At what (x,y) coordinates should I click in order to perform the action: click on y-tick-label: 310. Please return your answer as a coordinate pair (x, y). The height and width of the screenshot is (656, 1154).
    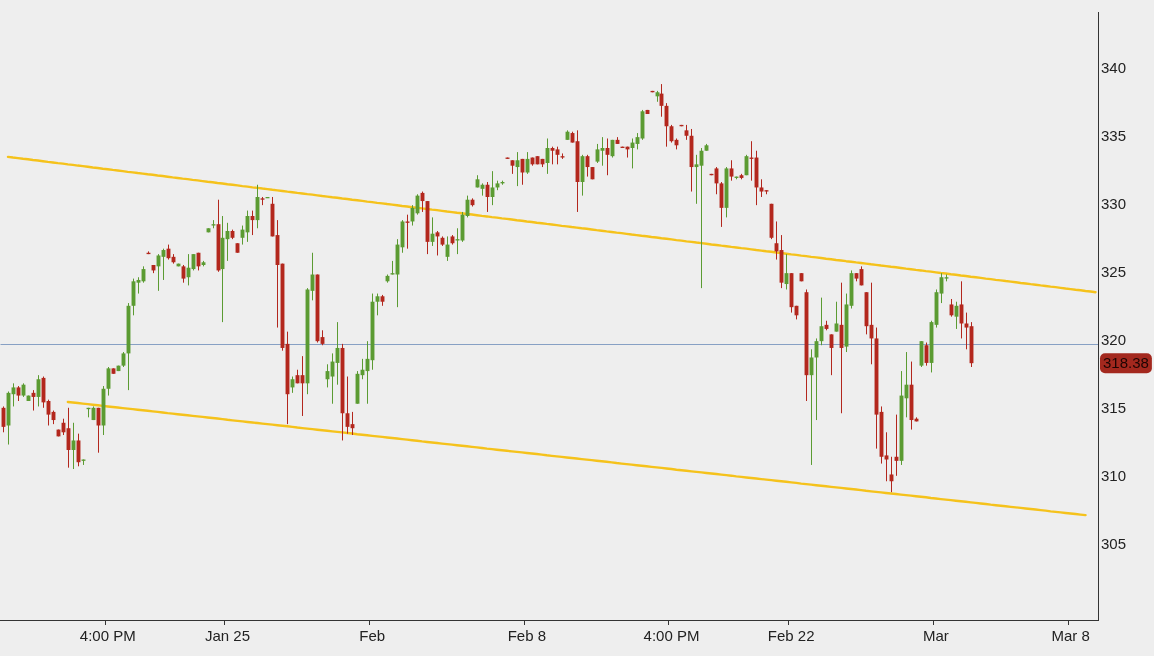
    Looking at the image, I should click on (1114, 476).